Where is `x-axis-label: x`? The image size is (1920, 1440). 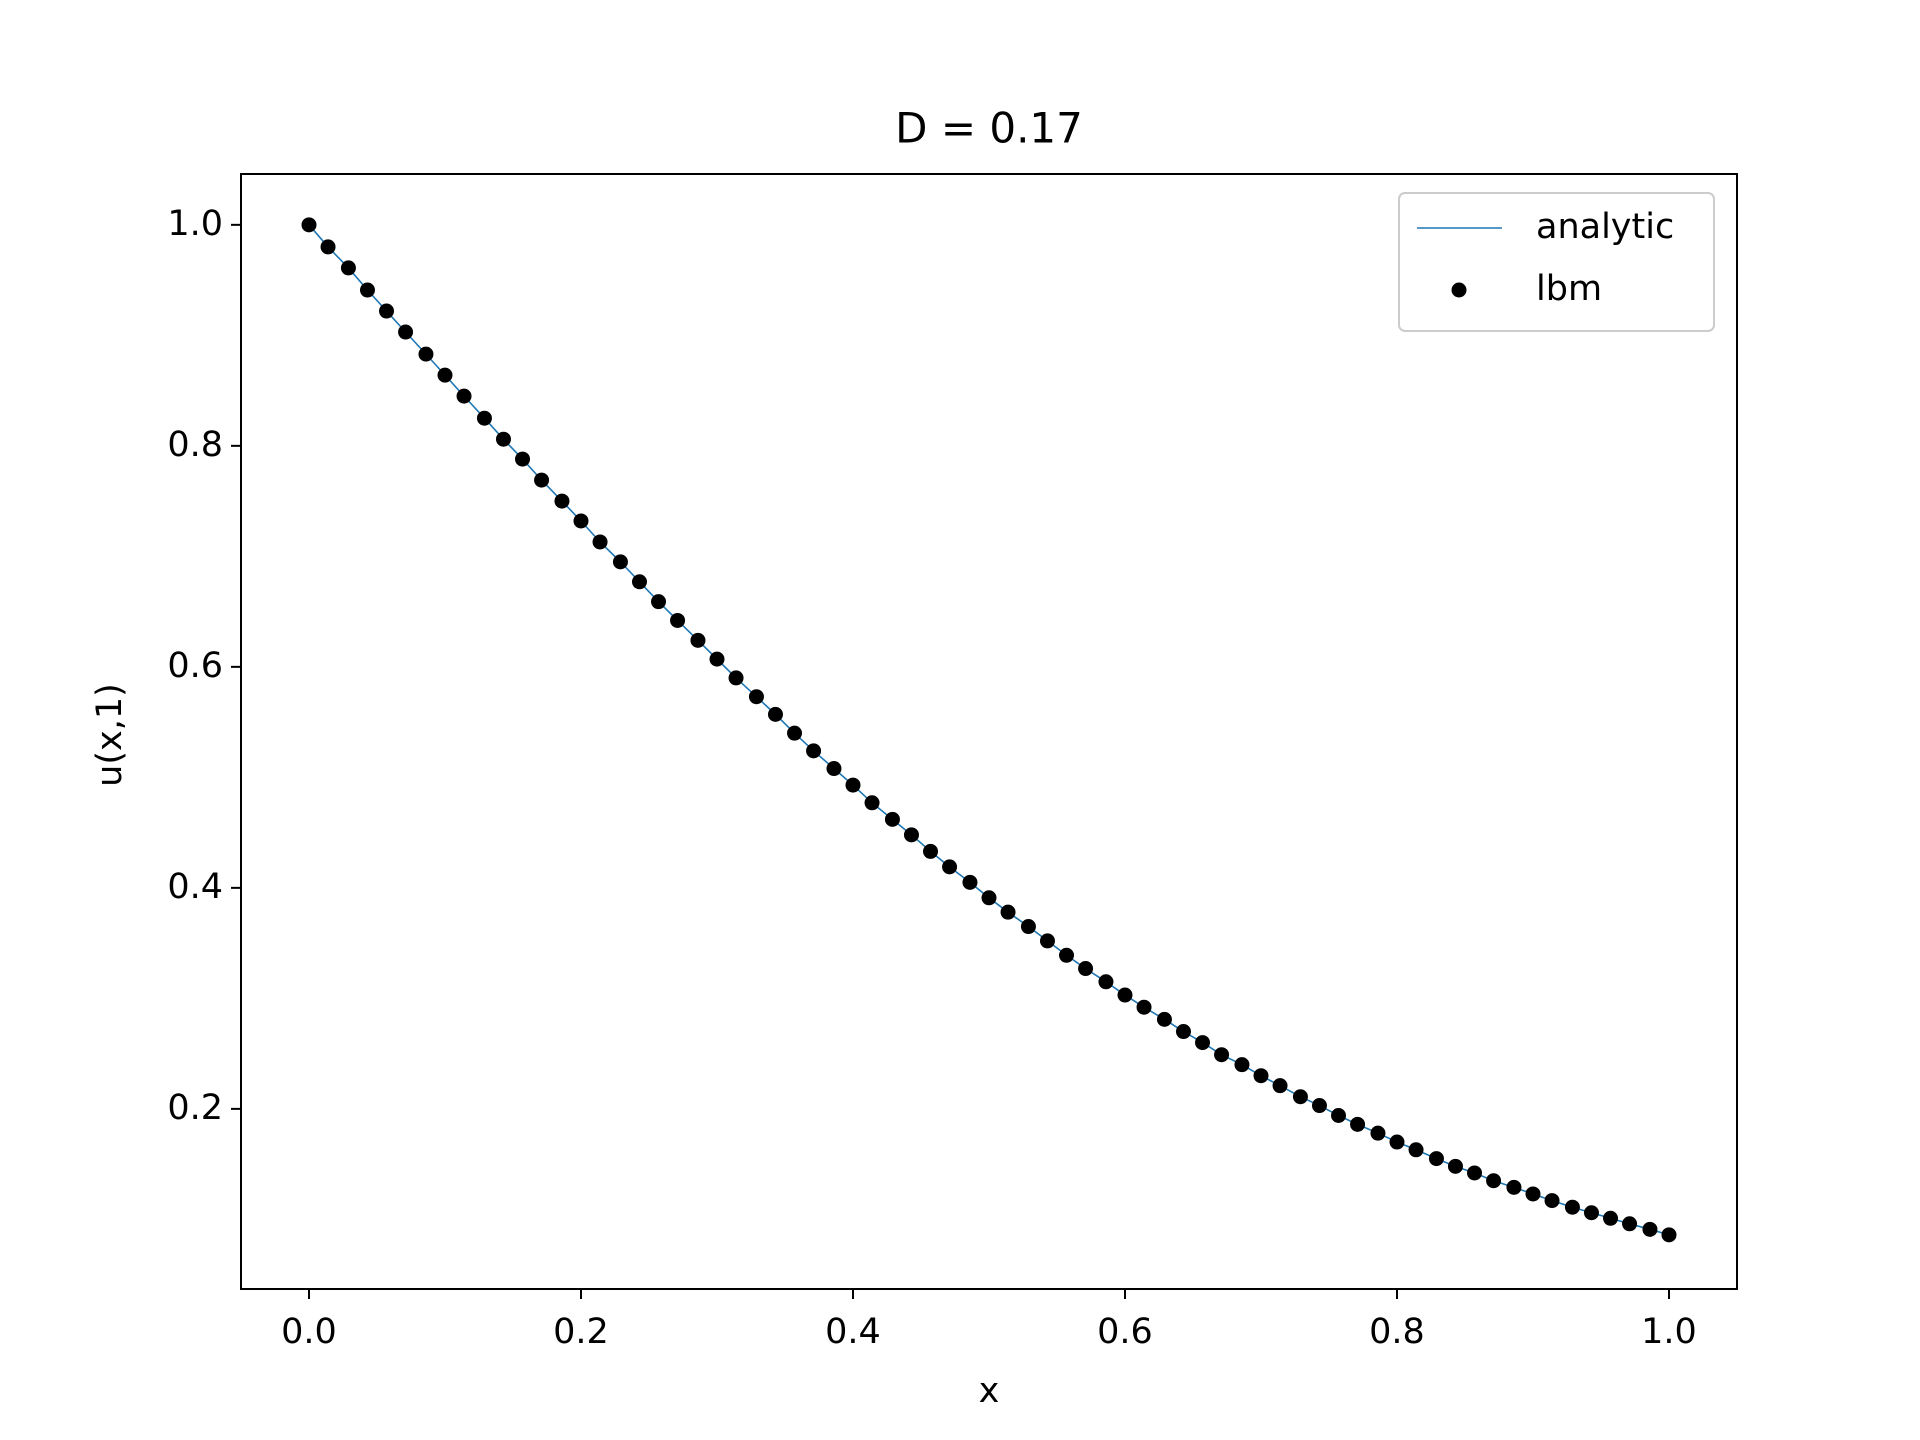
x-axis-label: x is located at coordinates (989, 1391).